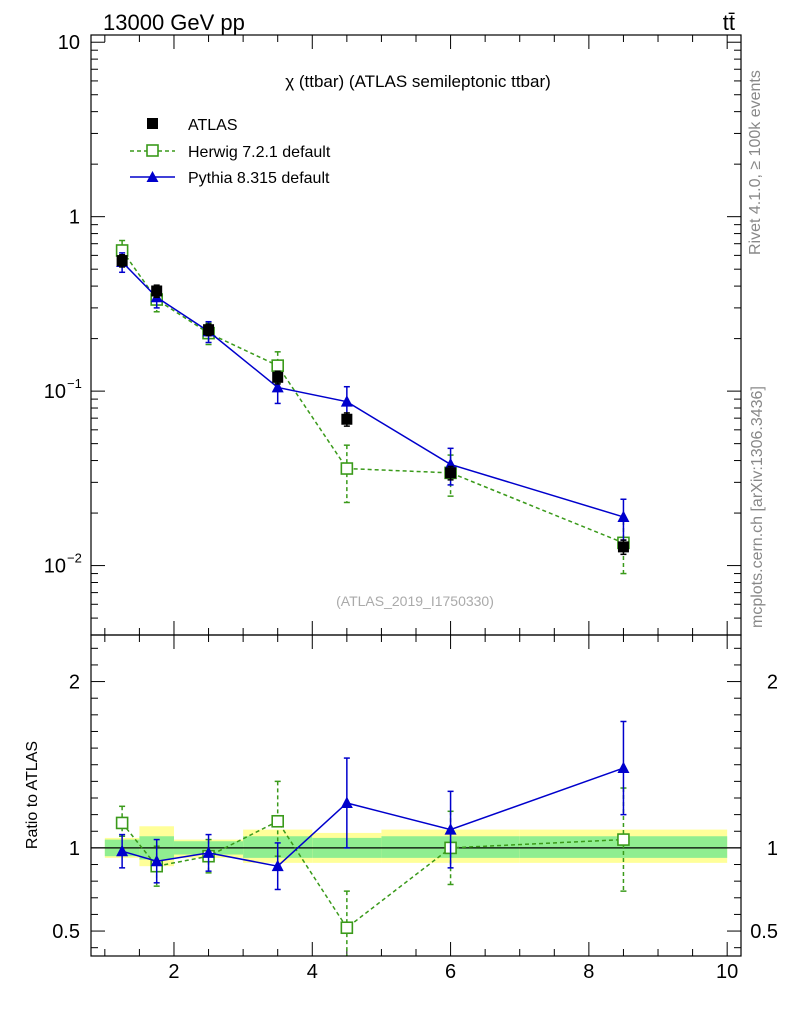 This screenshot has height=1024, width=786. What do you see at coordinates (416, 846) in the screenshot?
I see `ratio-bands` at bounding box center [416, 846].